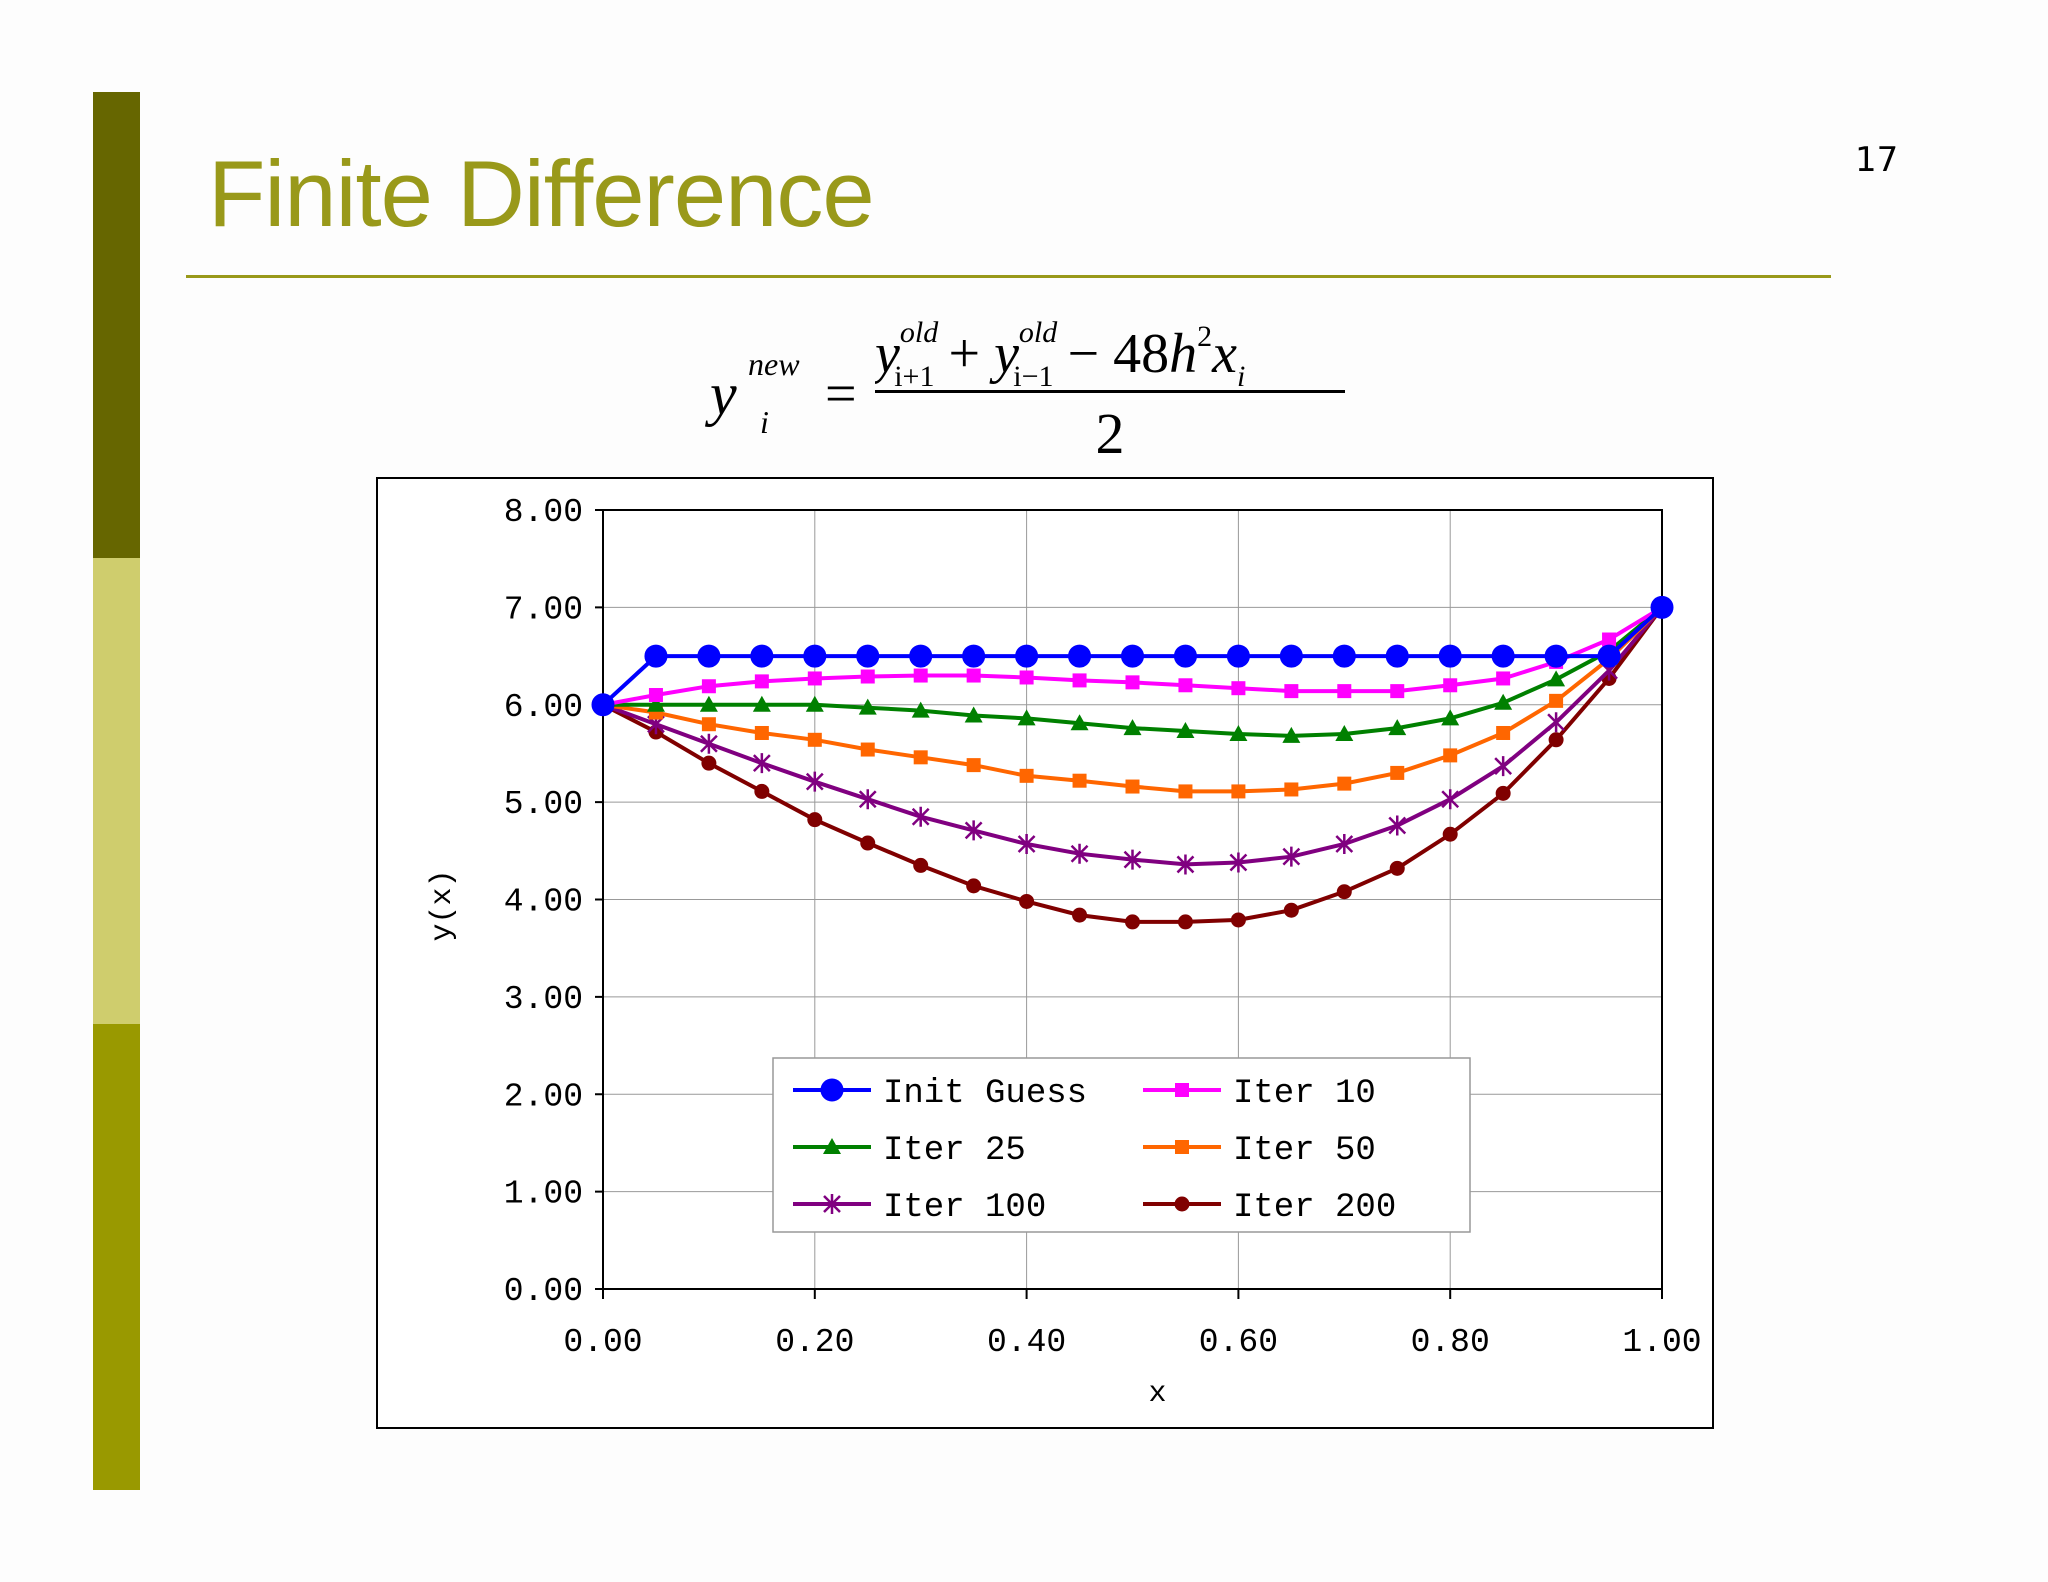 The width and height of the screenshot is (2048, 1582). What do you see at coordinates (543, 1096) in the screenshot?
I see `y-tick-label: 2.00` at bounding box center [543, 1096].